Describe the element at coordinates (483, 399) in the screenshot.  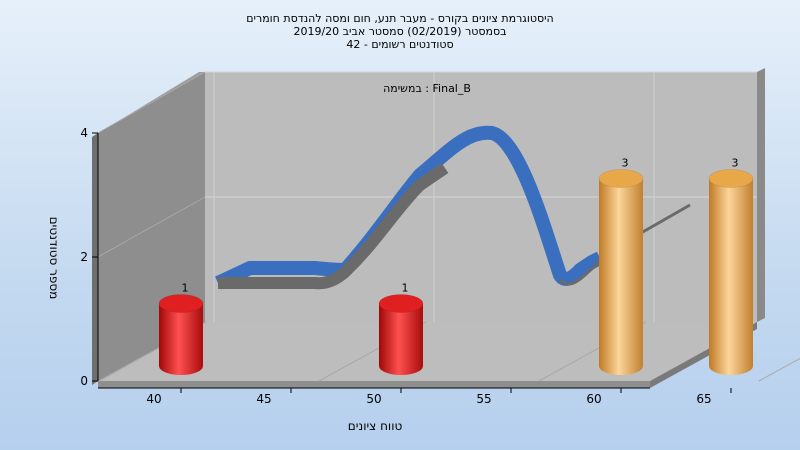
I see `x-tick-label: 55` at that location.